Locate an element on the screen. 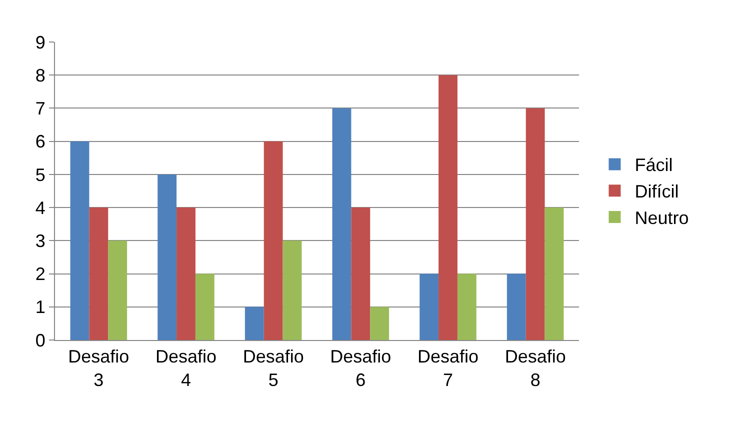 Image resolution: width=739 pixels, height=428 pixels. y-tick-label: 1 is located at coordinates (40, 307).